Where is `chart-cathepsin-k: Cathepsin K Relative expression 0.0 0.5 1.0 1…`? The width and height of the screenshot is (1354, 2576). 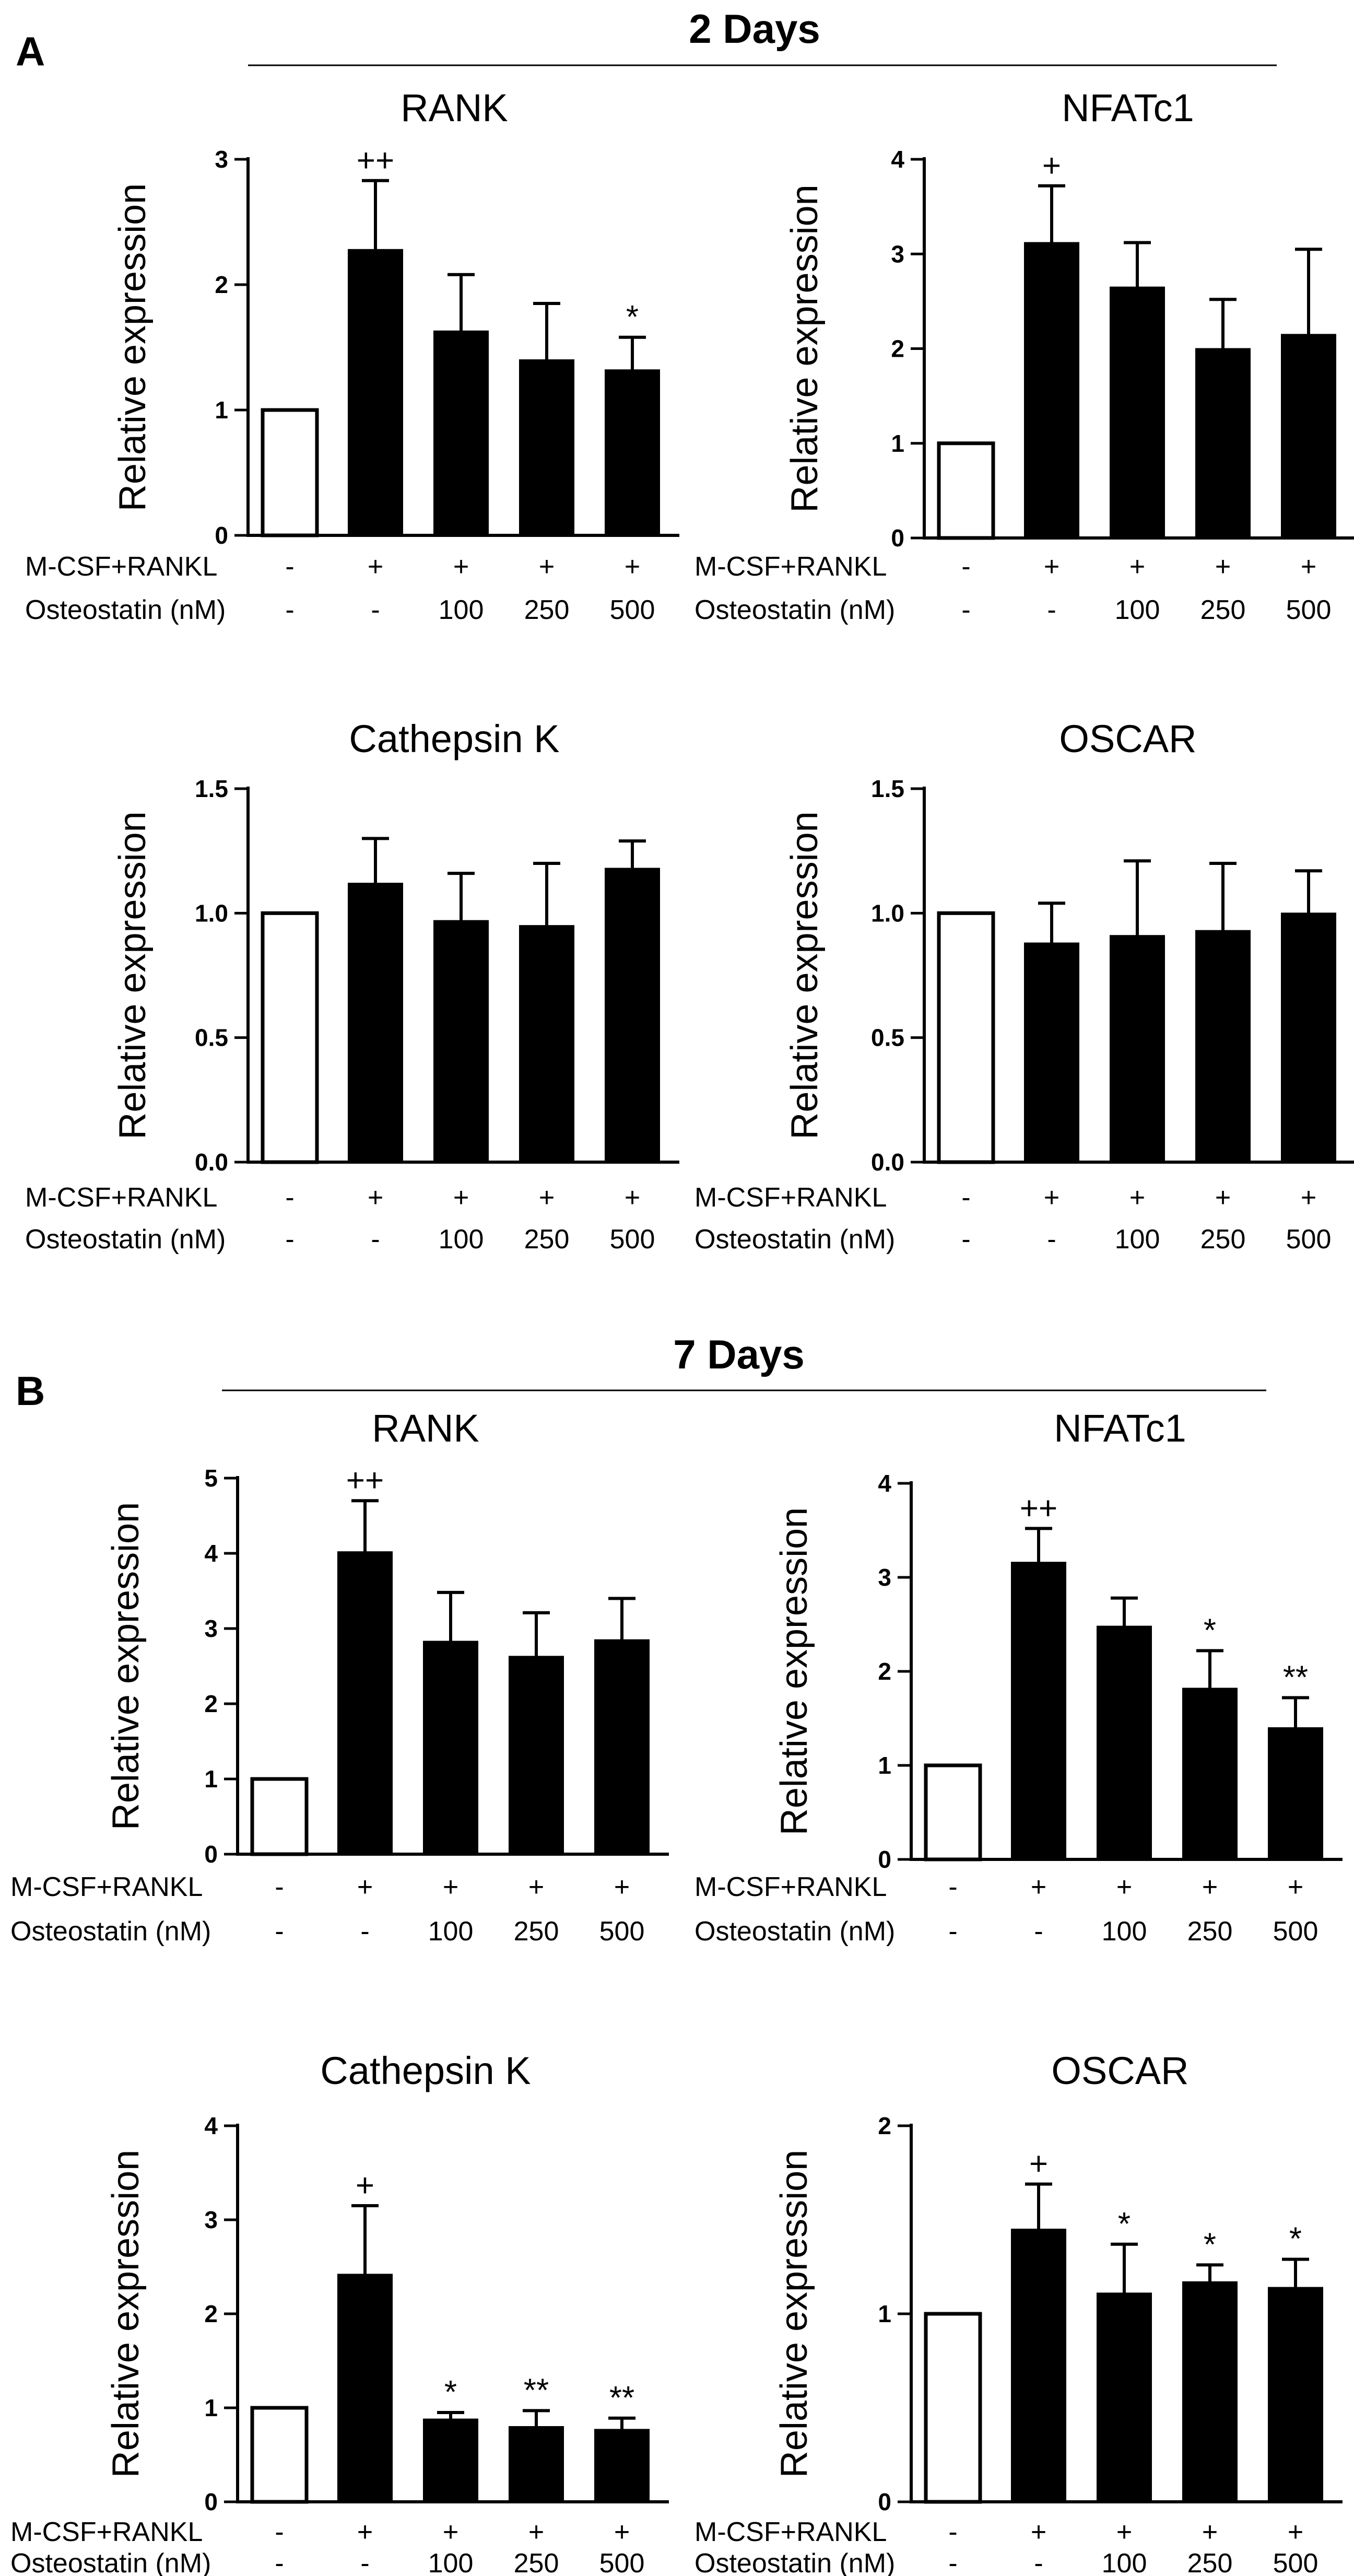
chart-cathepsin-k: Cathepsin K Relative expression 0.0 0.5 1.0 1… is located at coordinates (352, 986).